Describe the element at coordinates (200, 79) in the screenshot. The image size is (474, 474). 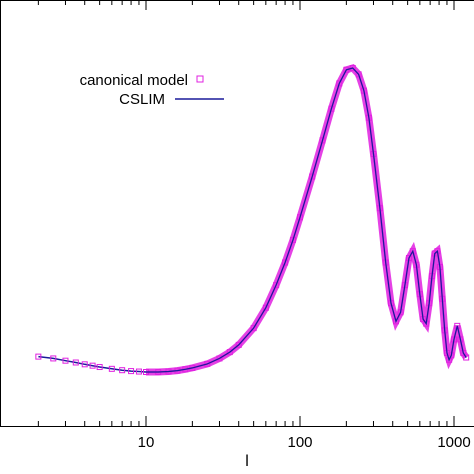
I see `legend-marker-square` at that location.